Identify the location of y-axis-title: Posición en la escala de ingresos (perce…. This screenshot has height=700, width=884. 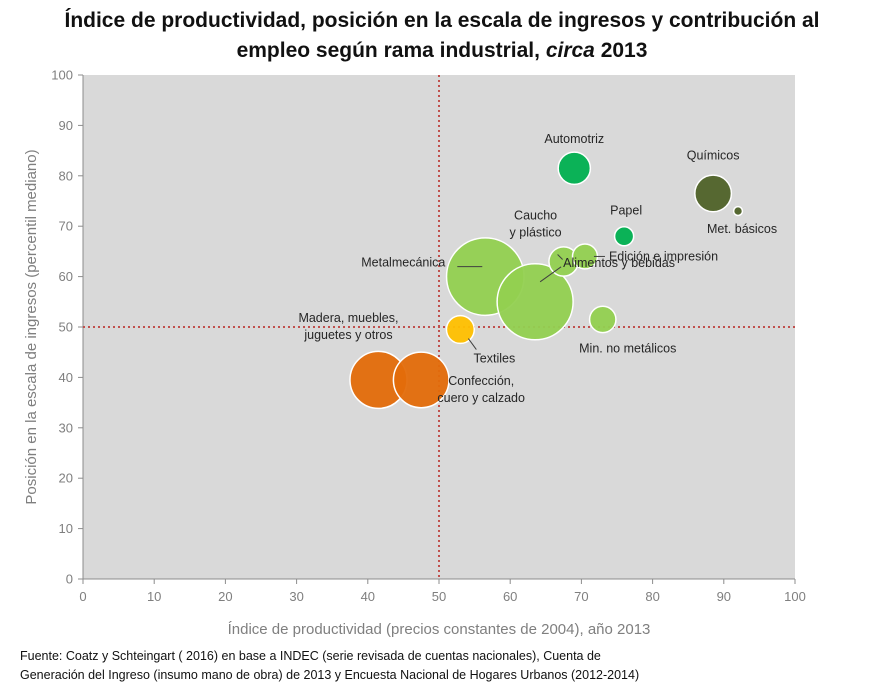
(31, 326).